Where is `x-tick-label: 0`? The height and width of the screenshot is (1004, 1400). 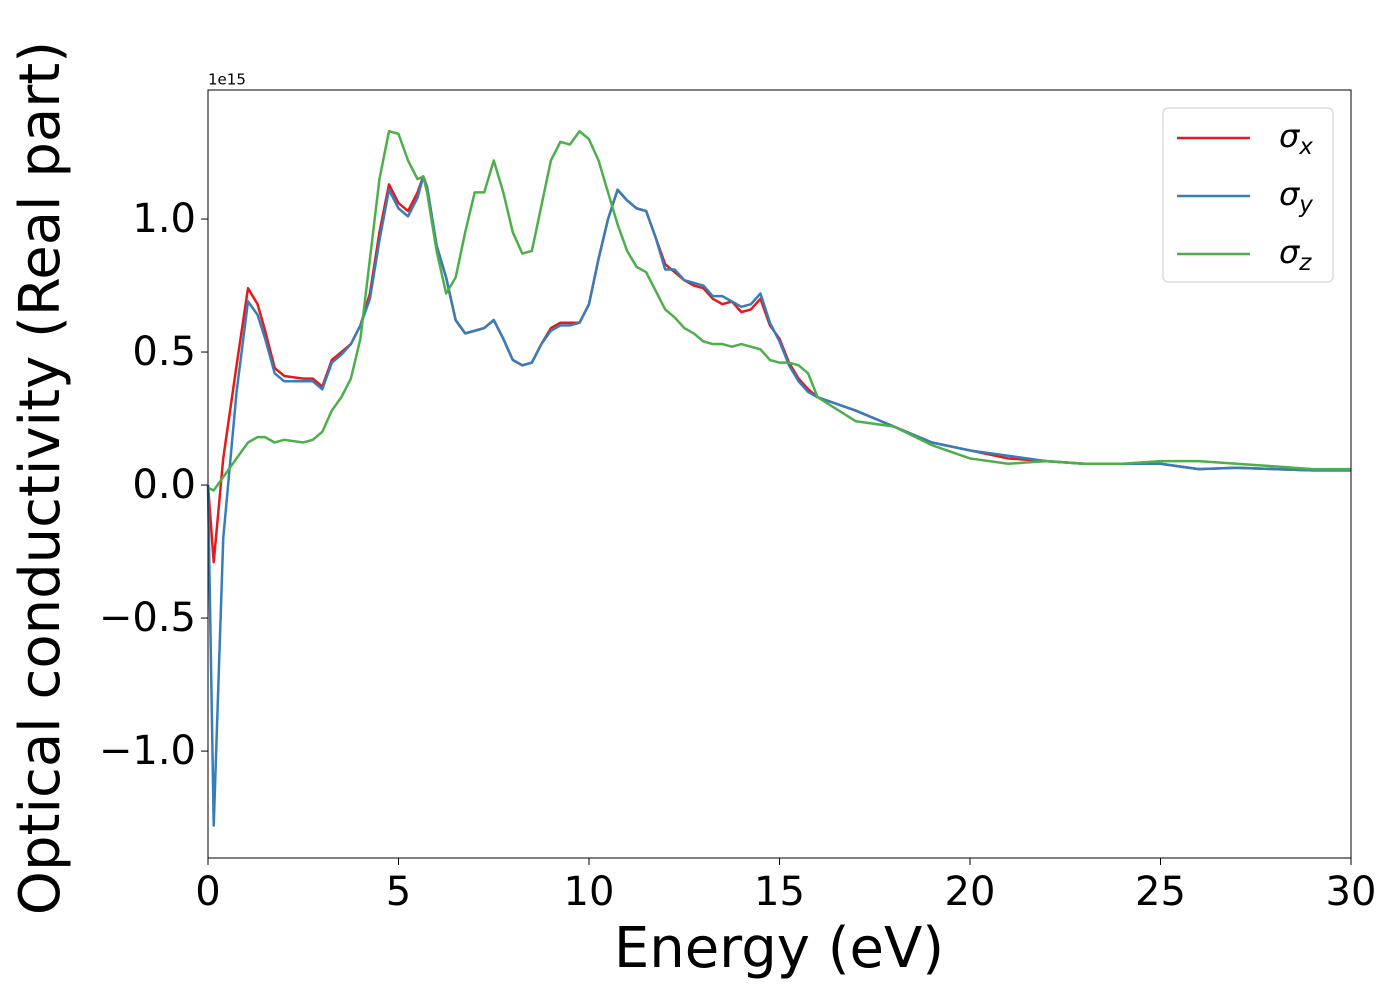 x-tick-label: 0 is located at coordinates (207, 892).